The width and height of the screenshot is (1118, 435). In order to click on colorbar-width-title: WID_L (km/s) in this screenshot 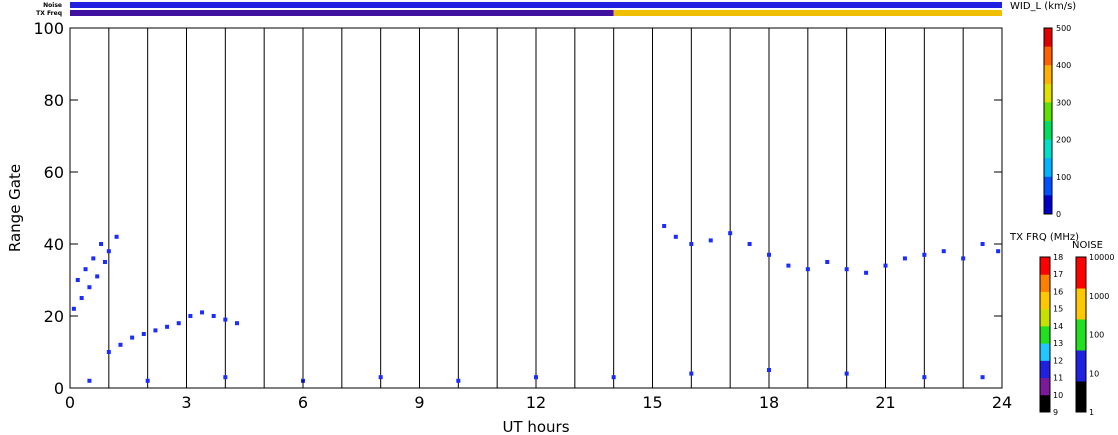, I will do `click(1043, 6)`.